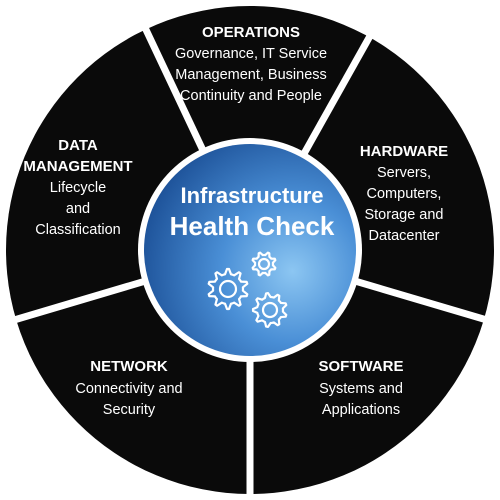 Image resolution: width=500 pixels, height=500 pixels. What do you see at coordinates (129, 366) in the screenshot?
I see `segment-network-title: NETWORK` at bounding box center [129, 366].